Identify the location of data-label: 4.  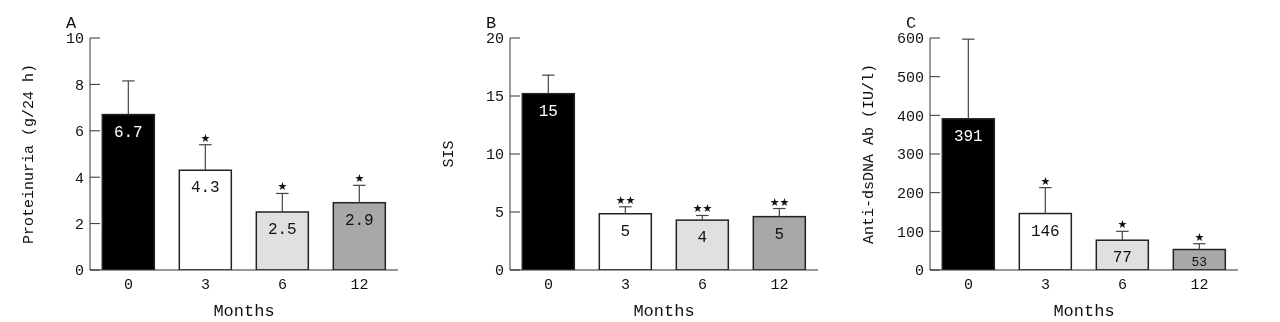
(702, 238).